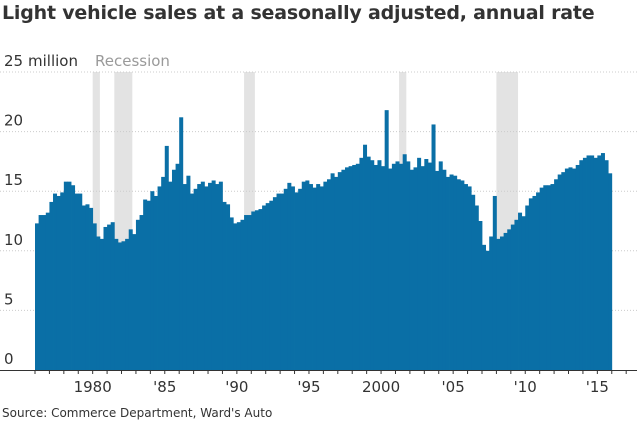 The image size is (640, 426). What do you see at coordinates (381, 387) in the screenshot?
I see `x-tick-label: 2000` at bounding box center [381, 387].